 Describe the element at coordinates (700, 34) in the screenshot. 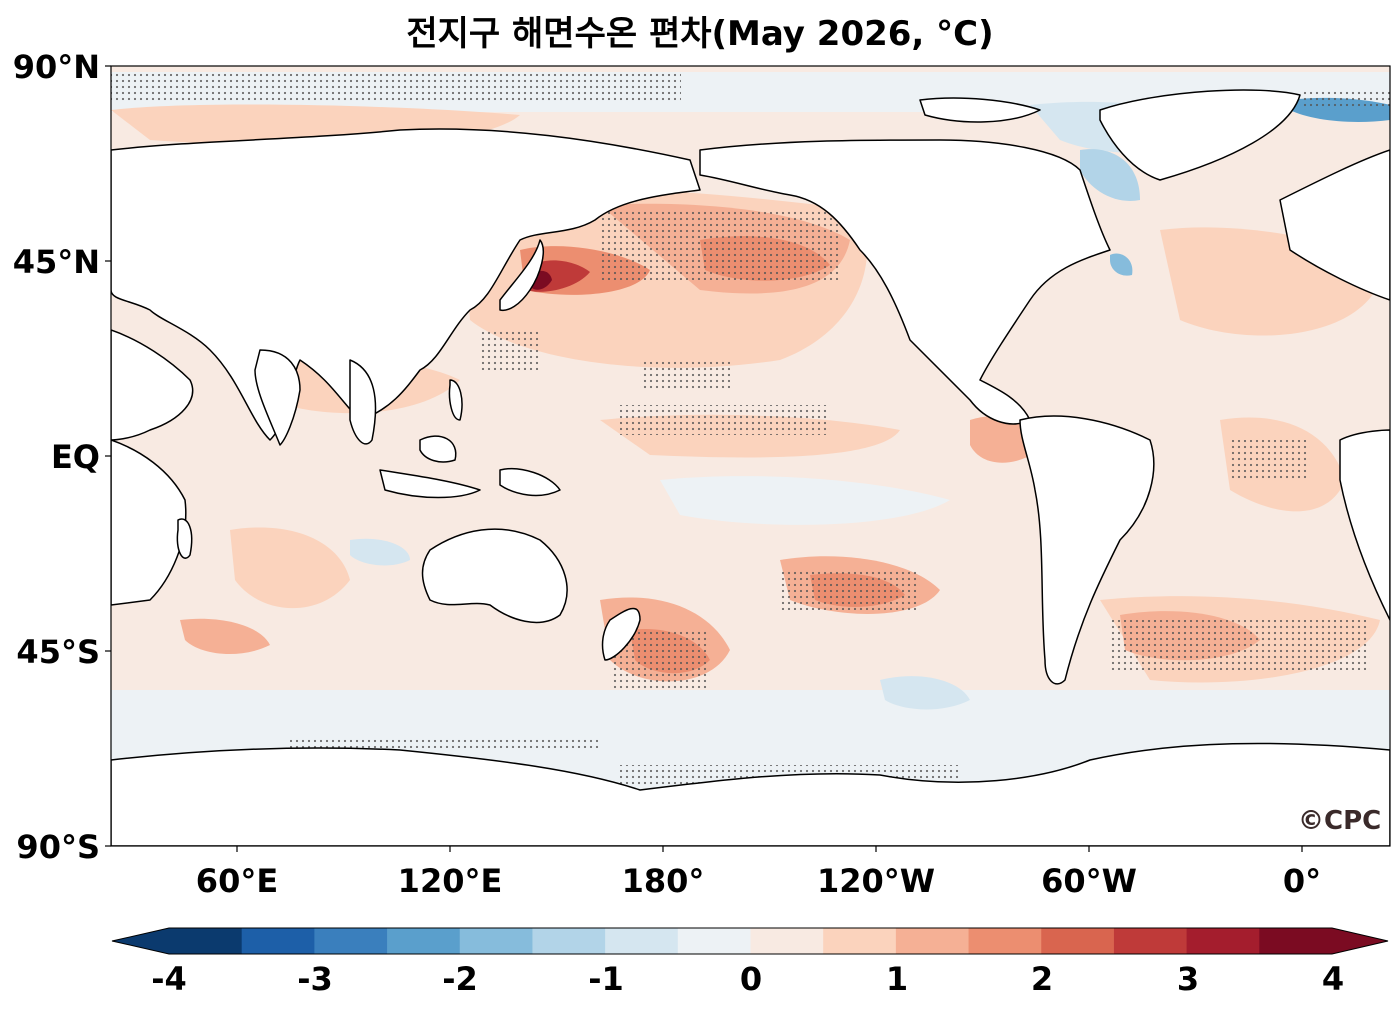

I see `map-title: 전지구 해면수온 편차(May 2026, °C)` at that location.